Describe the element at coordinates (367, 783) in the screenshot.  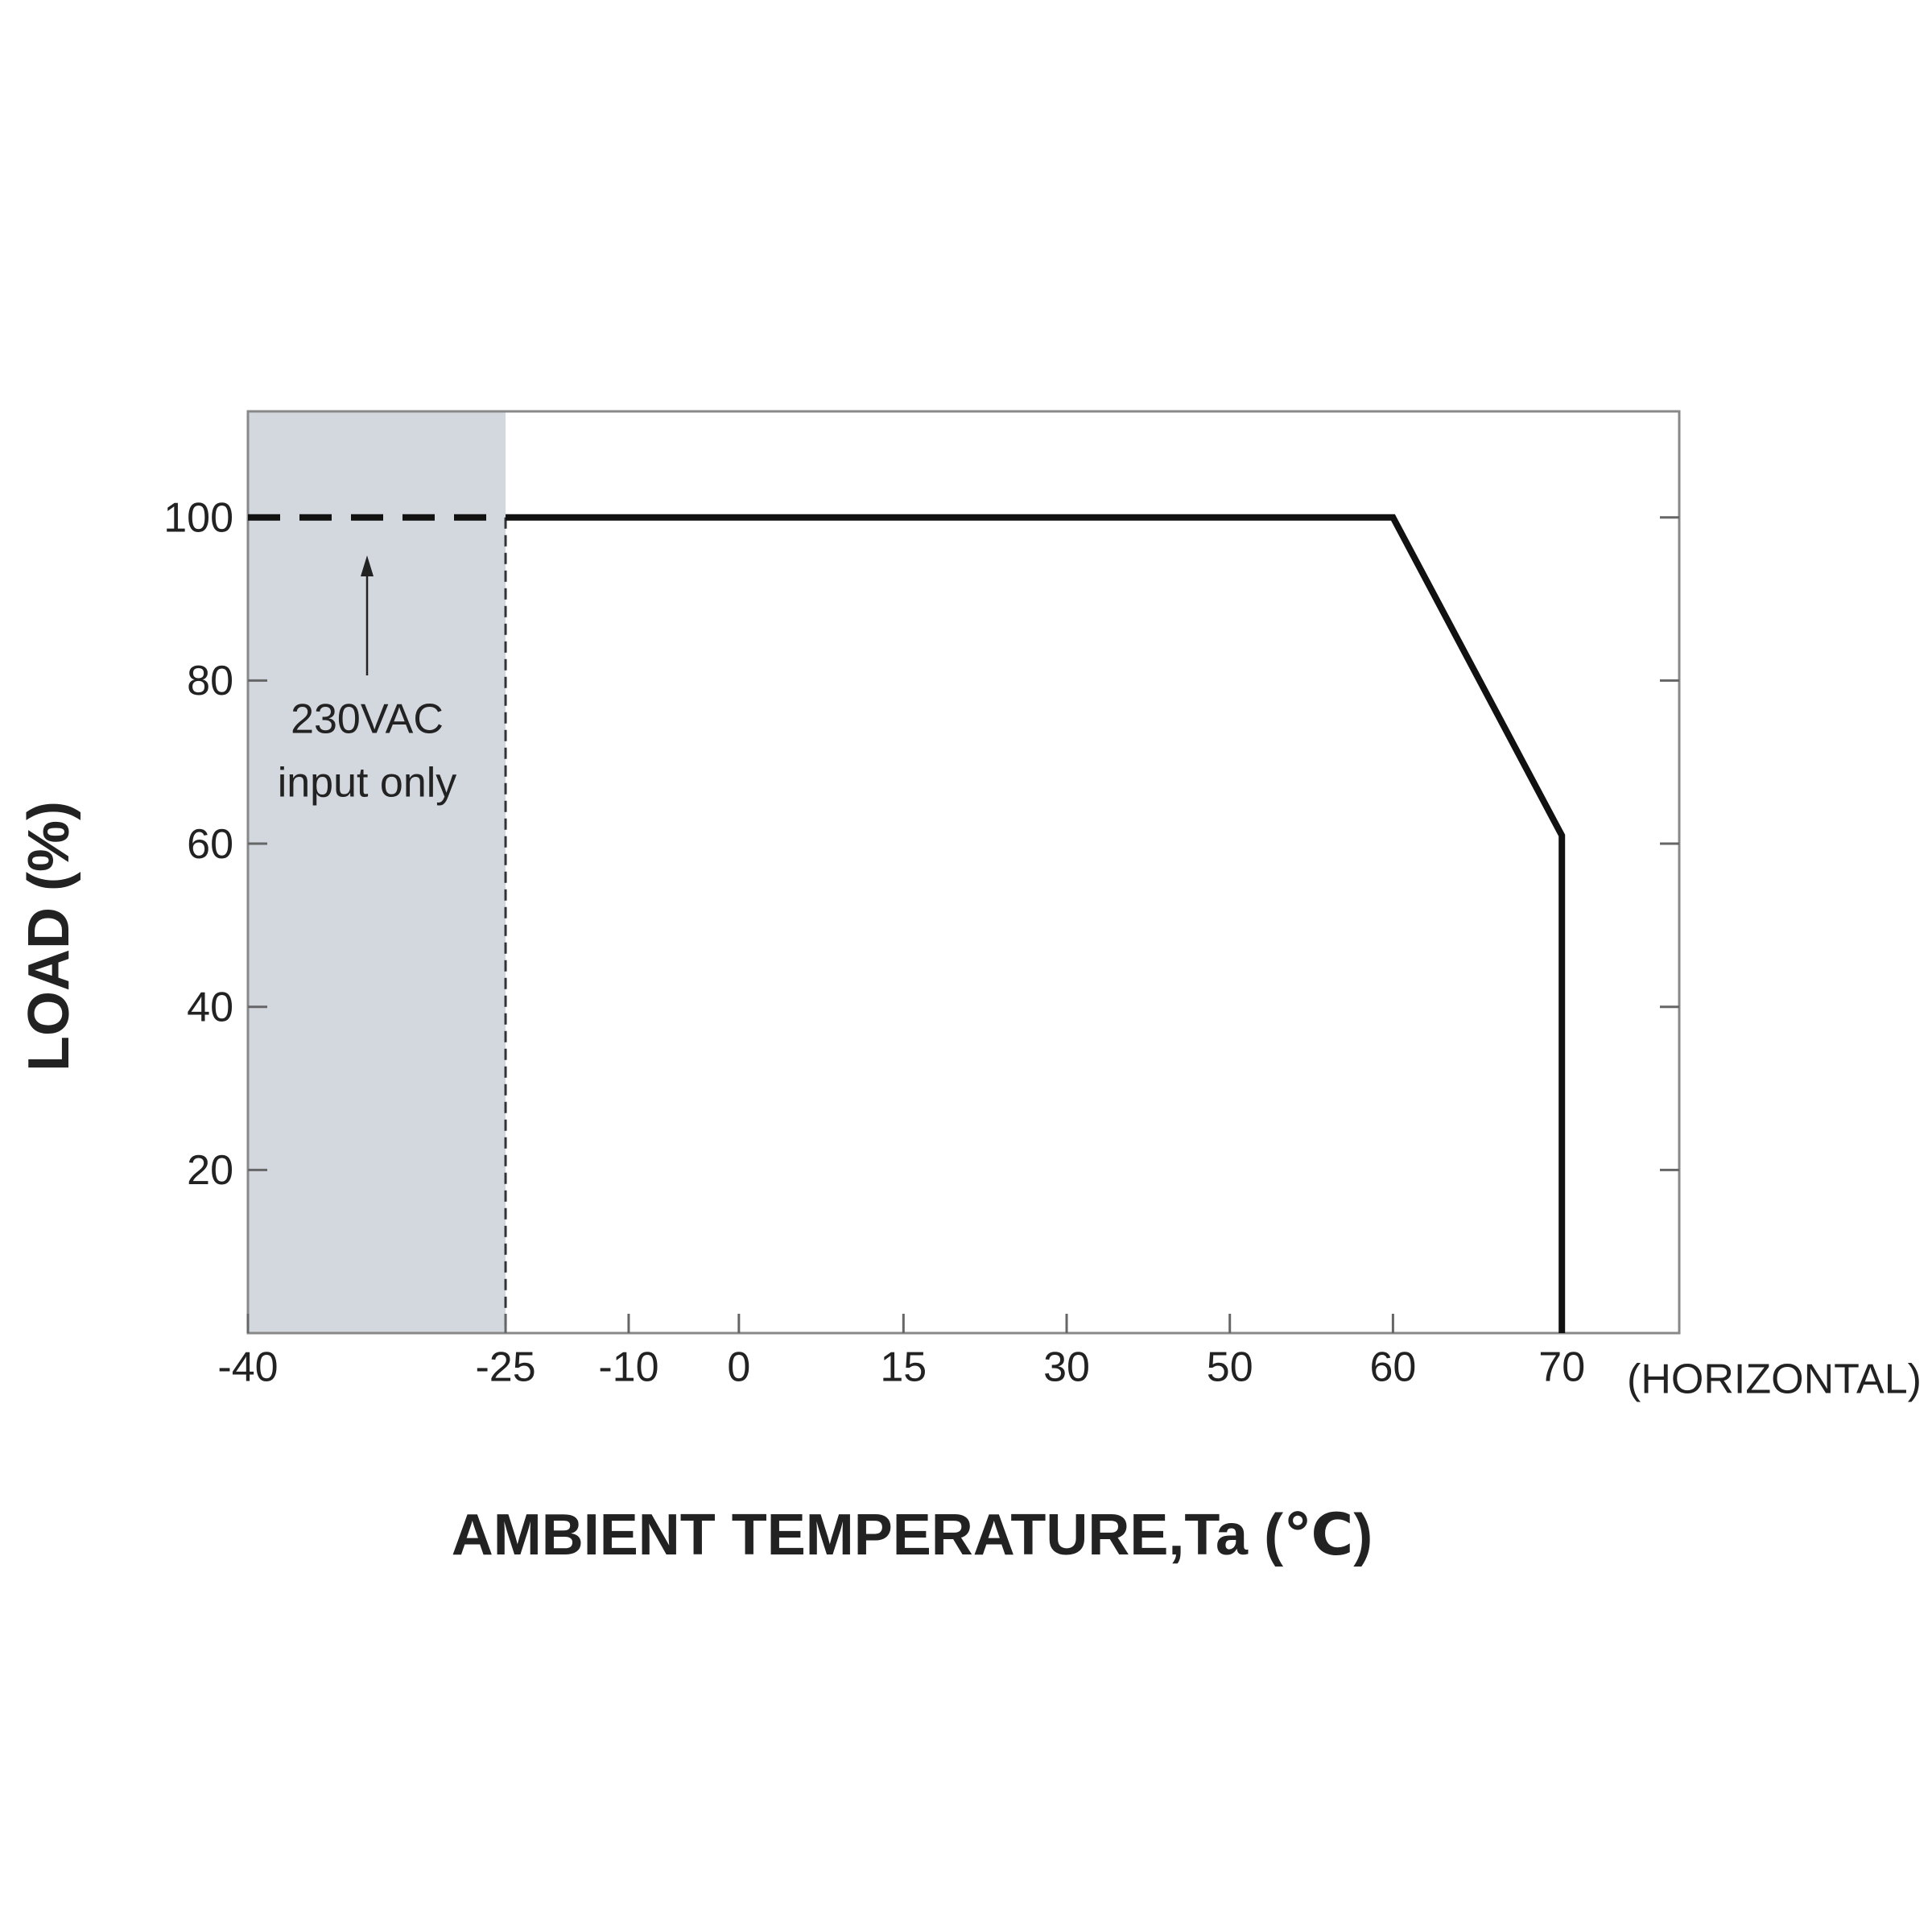
I see `annotation: input only` at that location.